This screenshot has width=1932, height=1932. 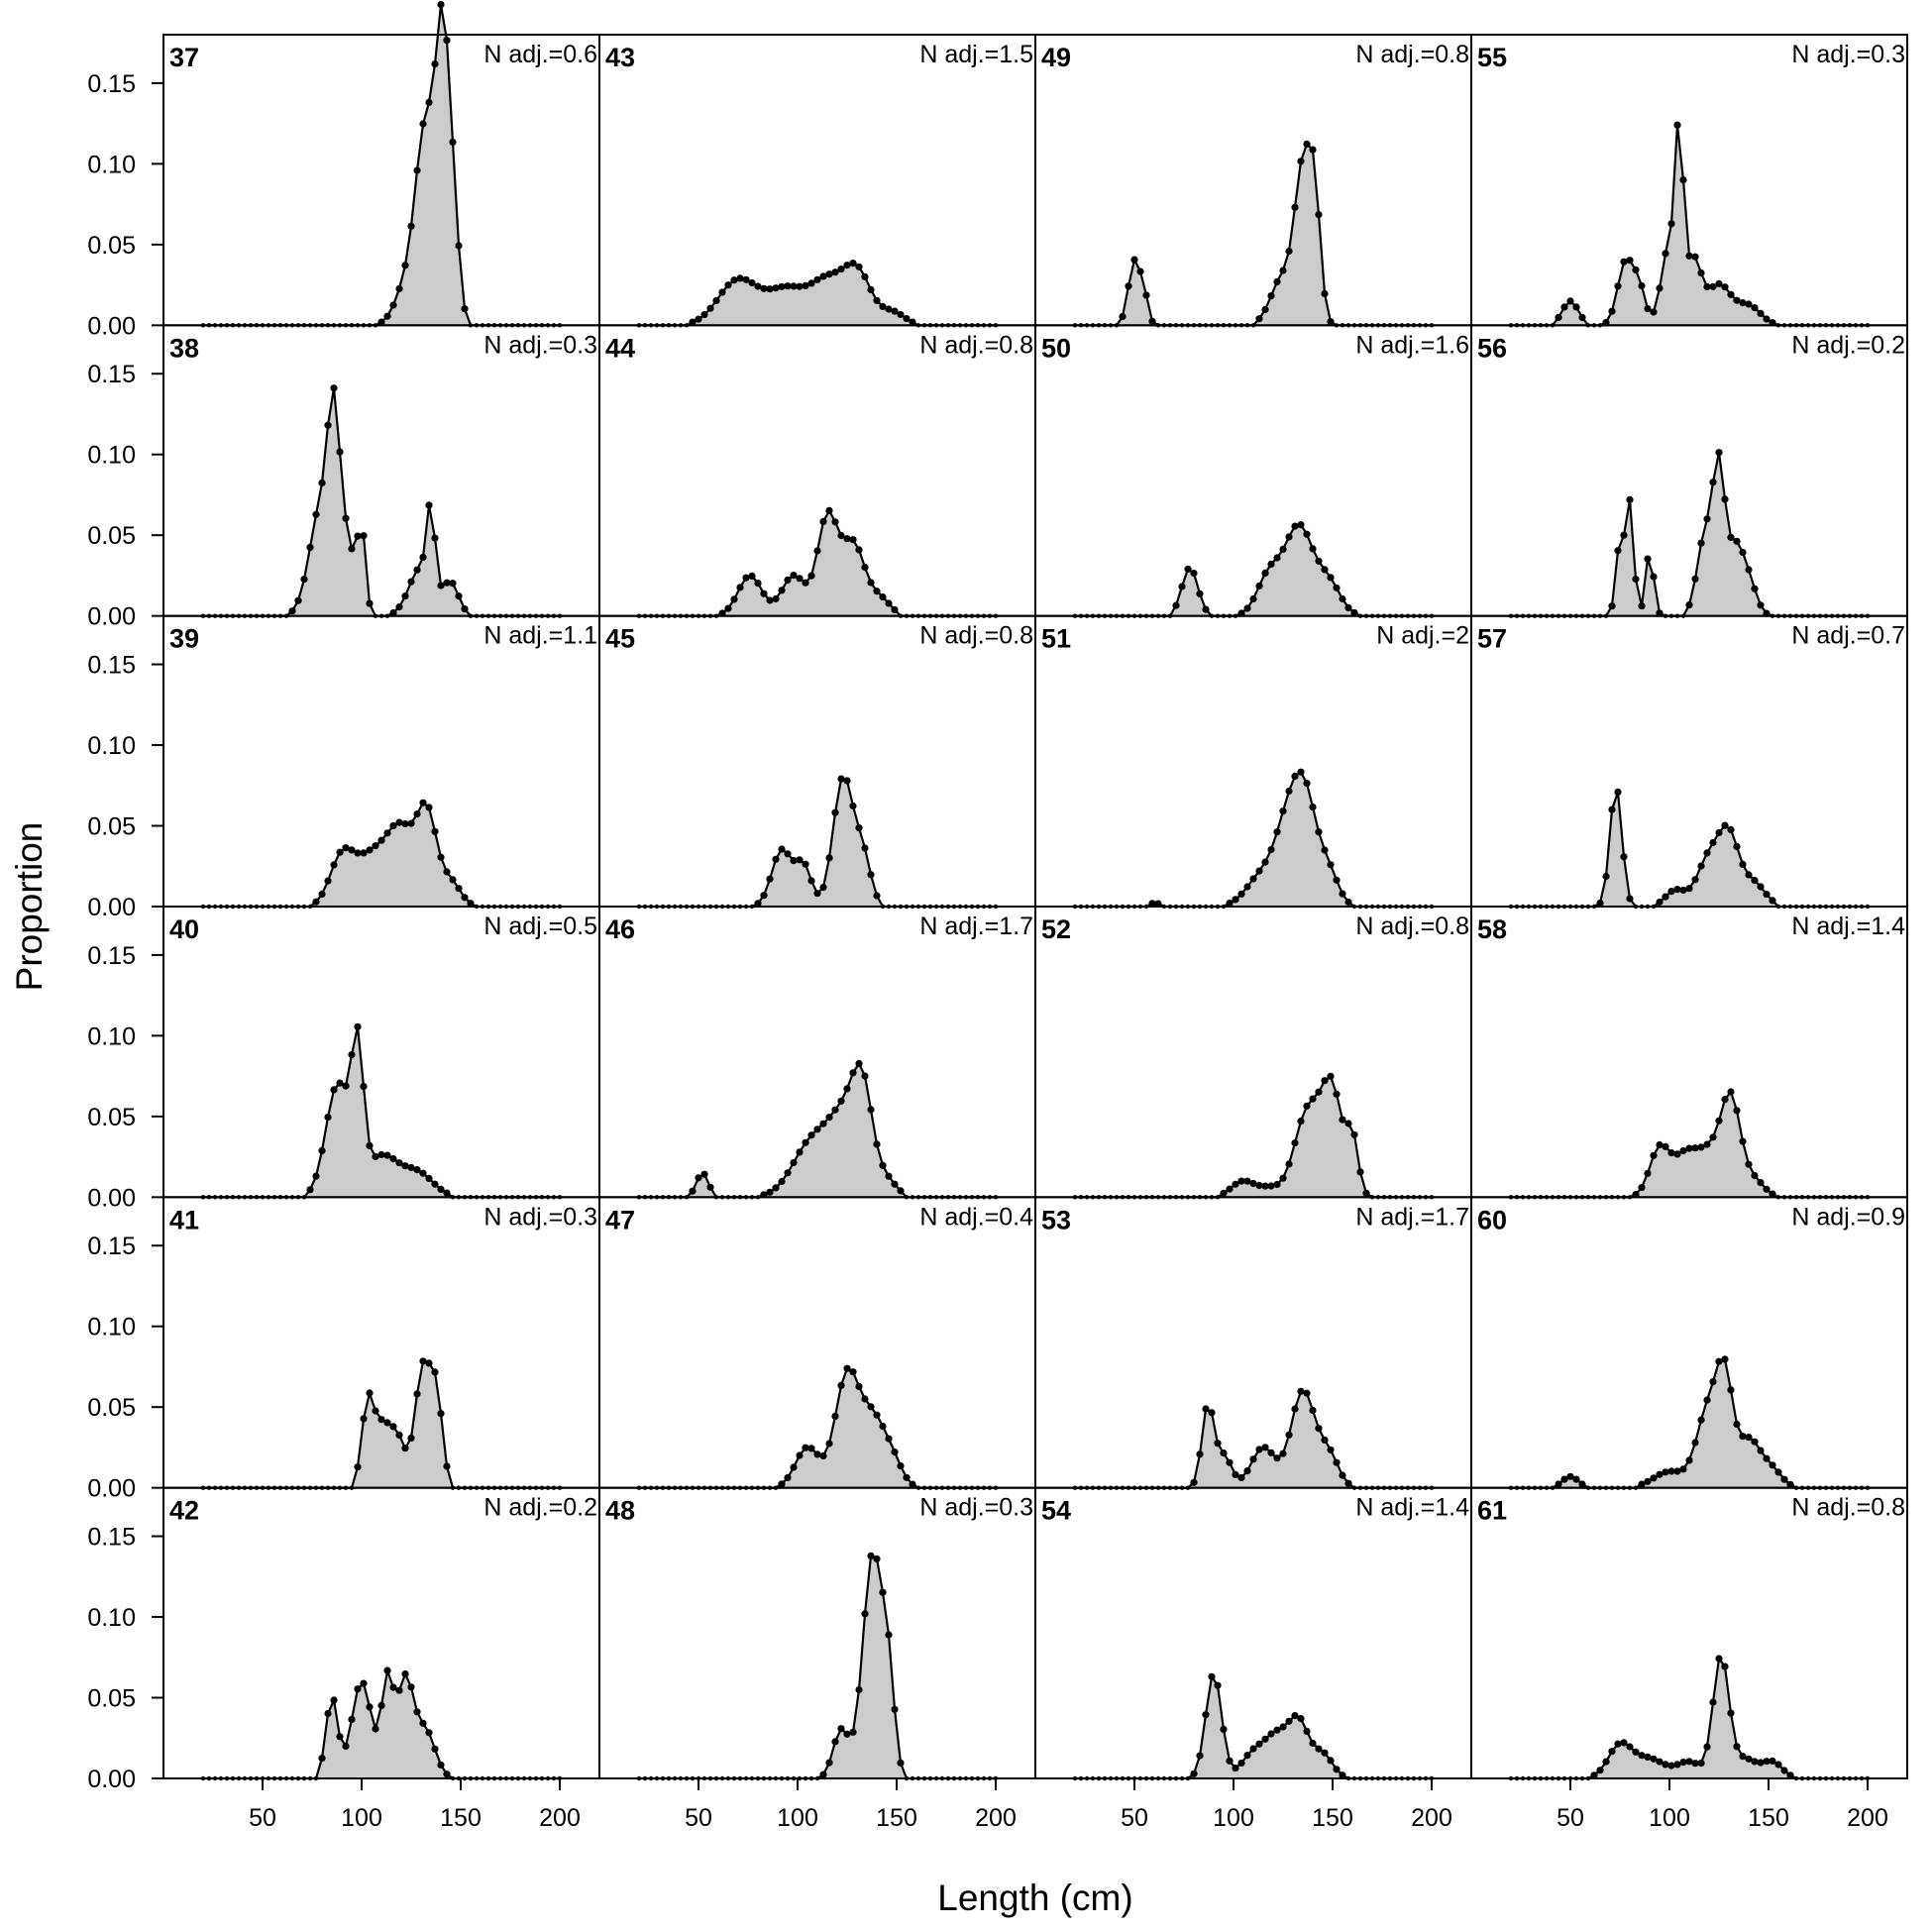 What do you see at coordinates (1253, 1659) in the screenshot?
I see `panel-54: 54 N adj.=1.4 50 100 150 200` at bounding box center [1253, 1659].